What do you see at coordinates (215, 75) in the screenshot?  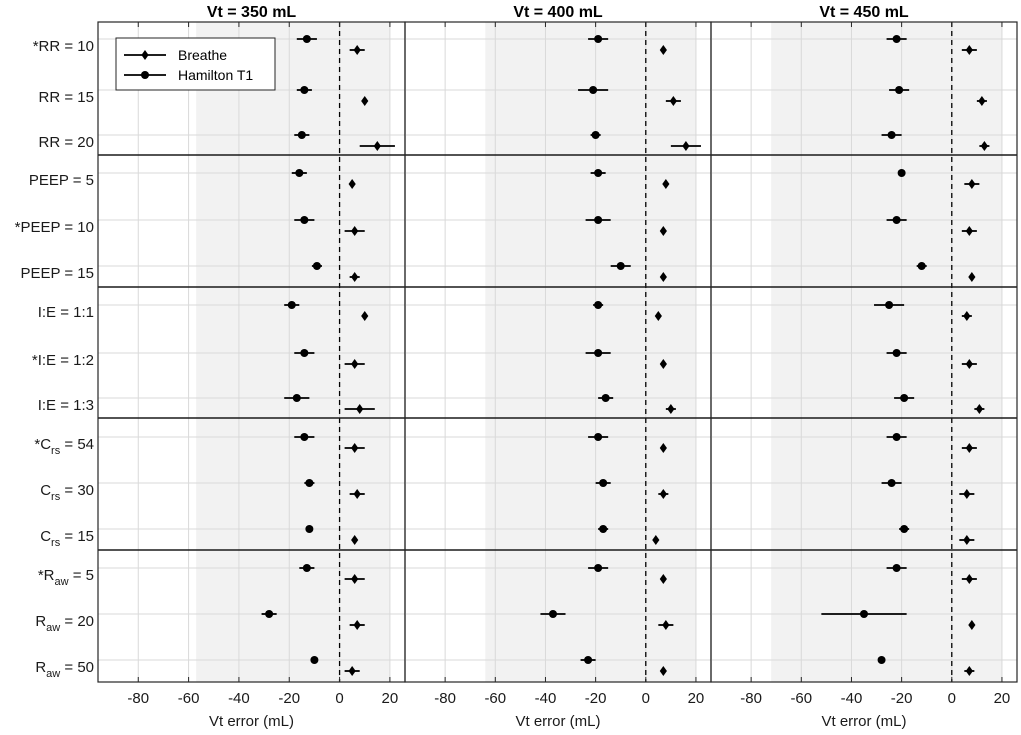 I see `legend-hamilton-label: Hamilton T1` at bounding box center [215, 75].